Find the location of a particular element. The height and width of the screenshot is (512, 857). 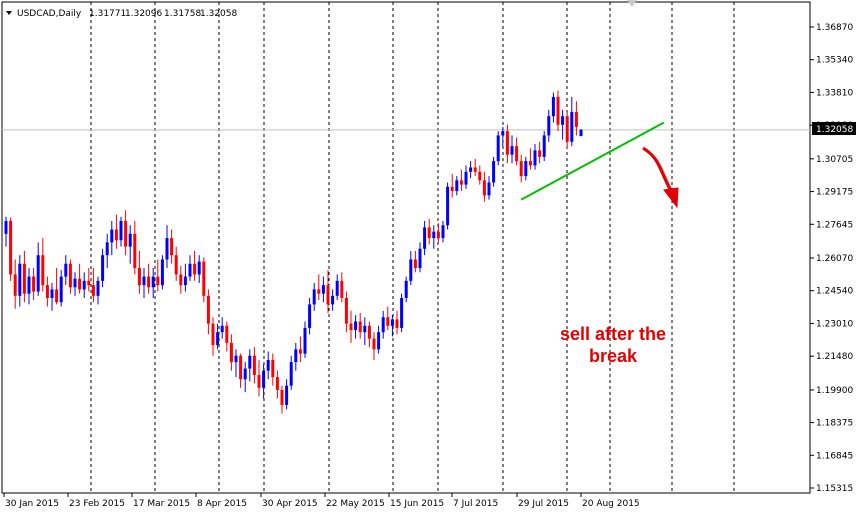

y-tick-label: 1.18375 is located at coordinates (834, 424).